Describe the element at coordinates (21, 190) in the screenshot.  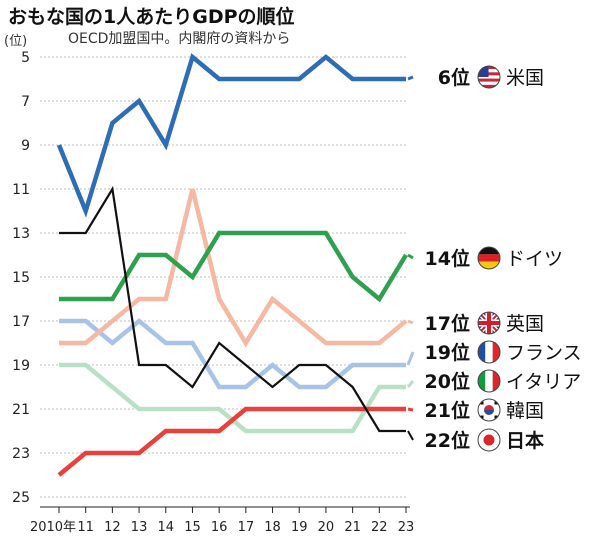
I see `y-tick-label: 11` at that location.